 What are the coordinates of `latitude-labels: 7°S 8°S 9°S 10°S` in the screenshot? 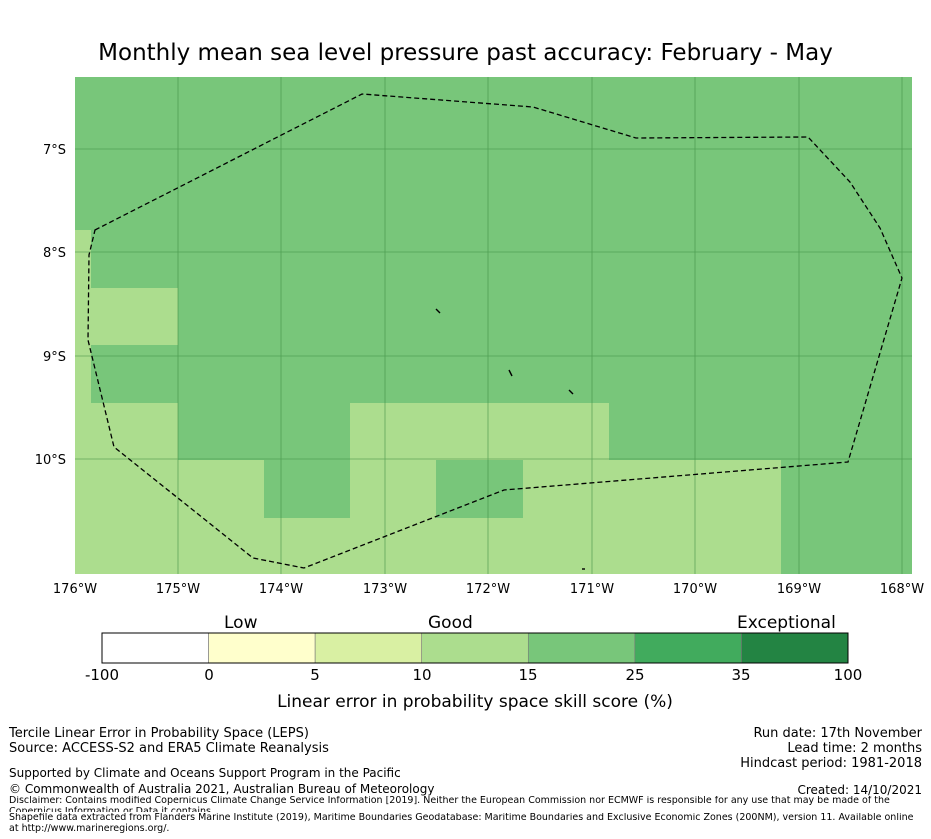 It's located at (50, 305).